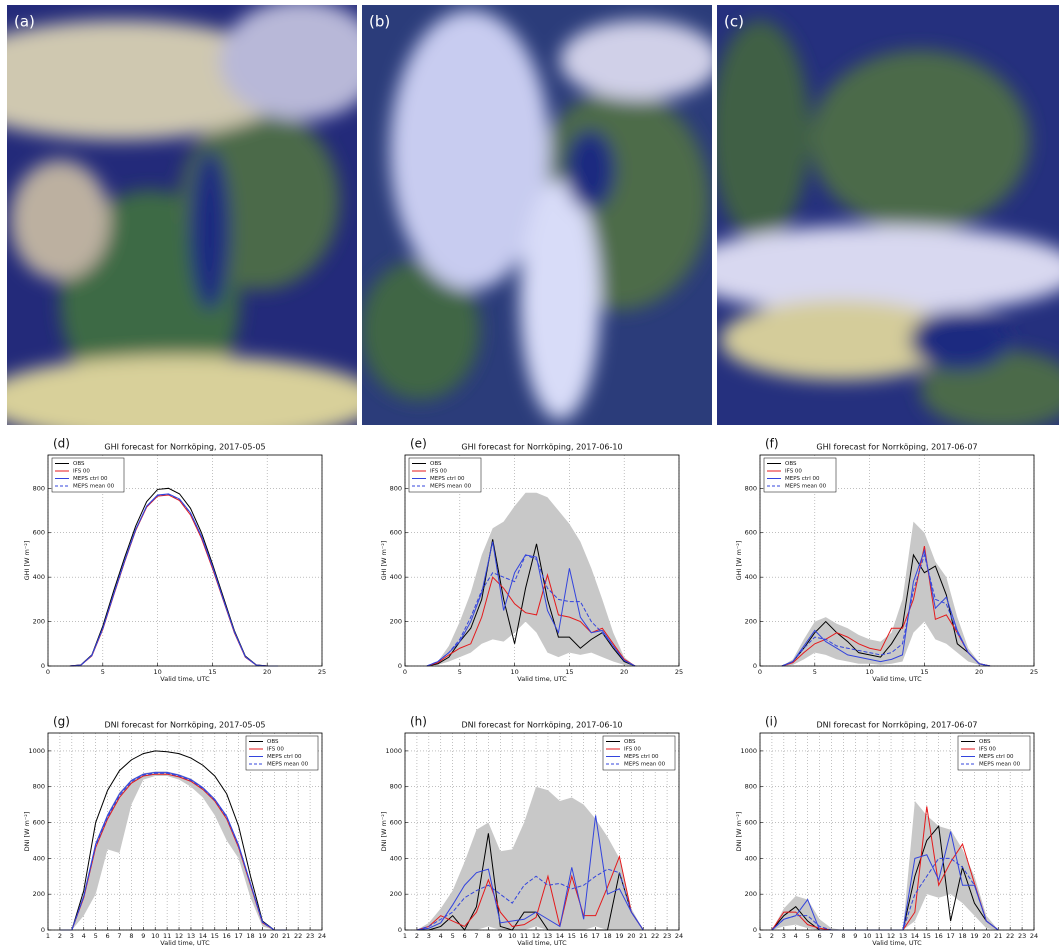  I want to click on panel-label: (h), so click(418, 722).